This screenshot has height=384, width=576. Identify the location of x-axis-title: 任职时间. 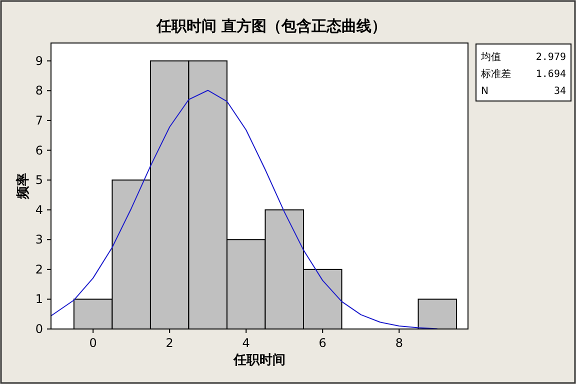
(259, 360).